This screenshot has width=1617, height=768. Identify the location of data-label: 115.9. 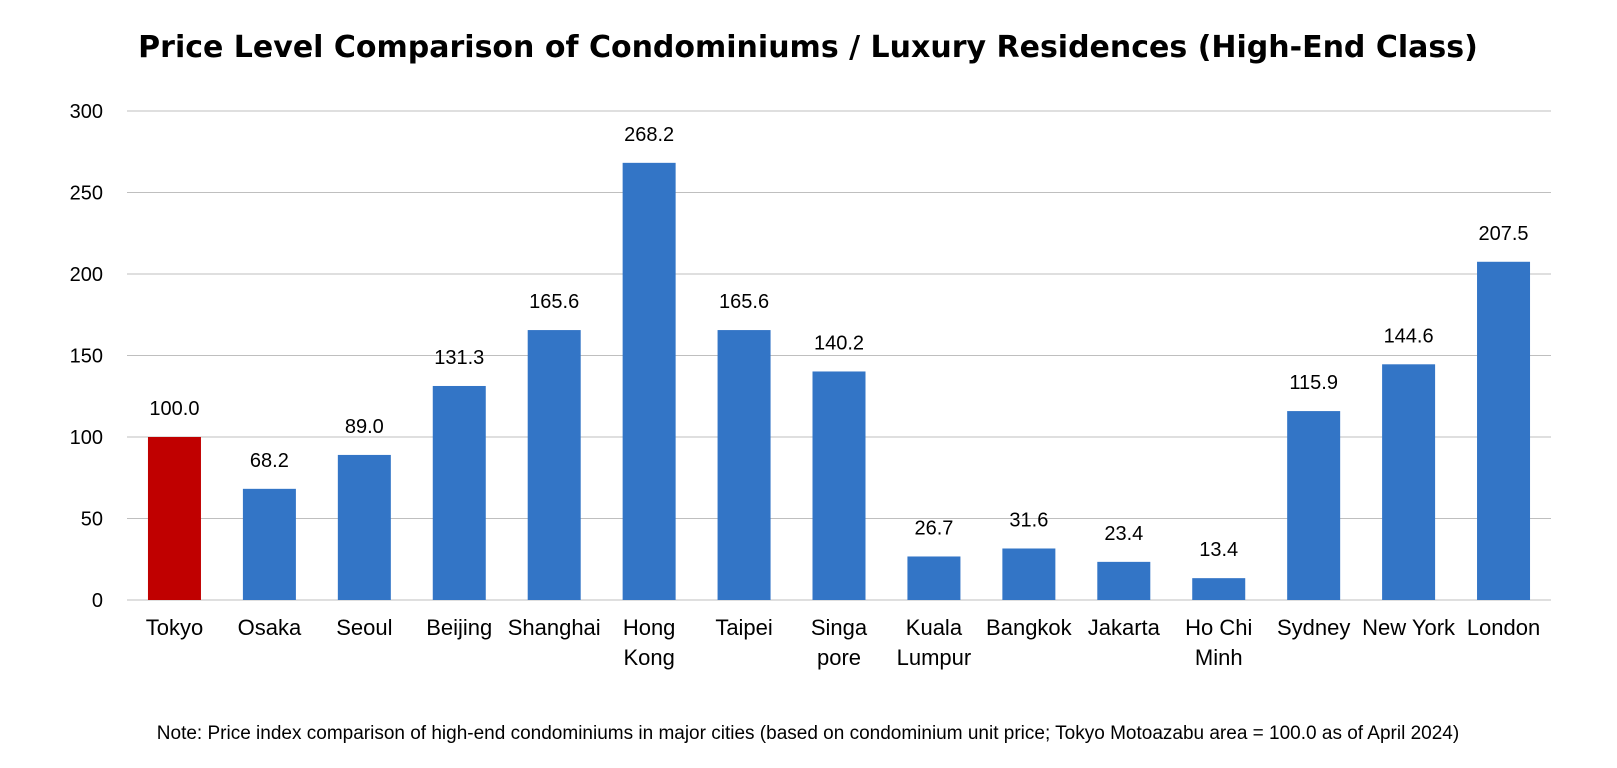
(1313, 383).